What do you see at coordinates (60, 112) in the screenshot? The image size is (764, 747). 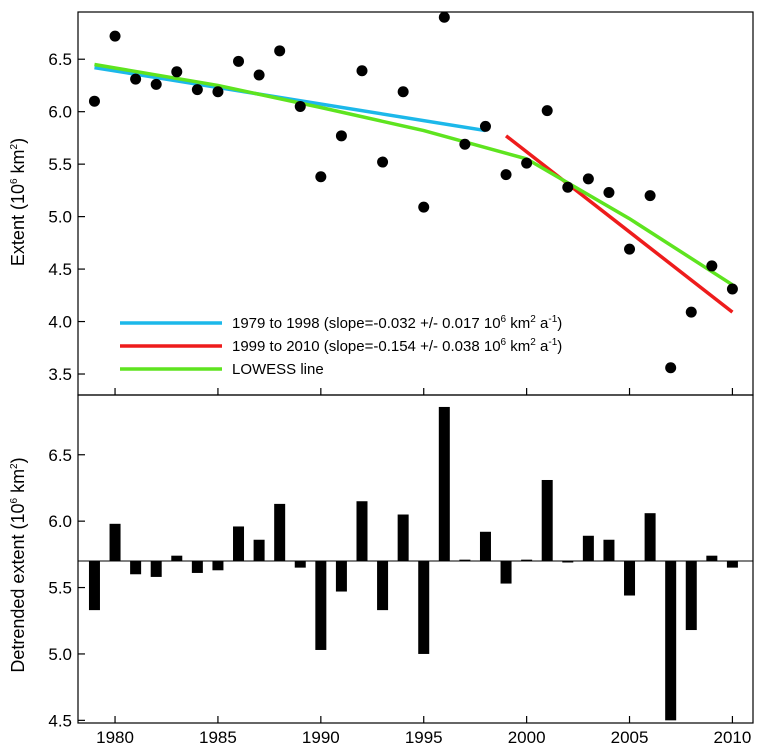 I see `extent-y-tick-label: 6.0` at bounding box center [60, 112].